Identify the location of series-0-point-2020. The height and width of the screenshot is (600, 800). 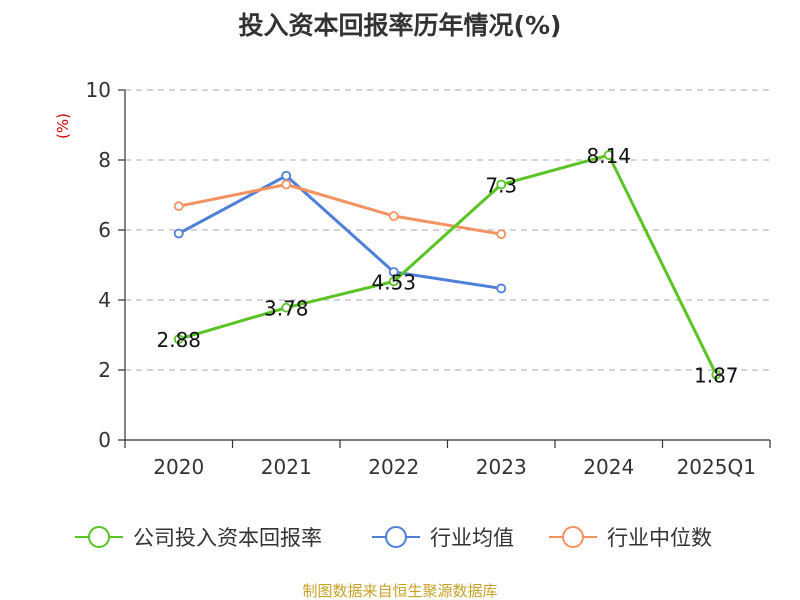
(178, 339).